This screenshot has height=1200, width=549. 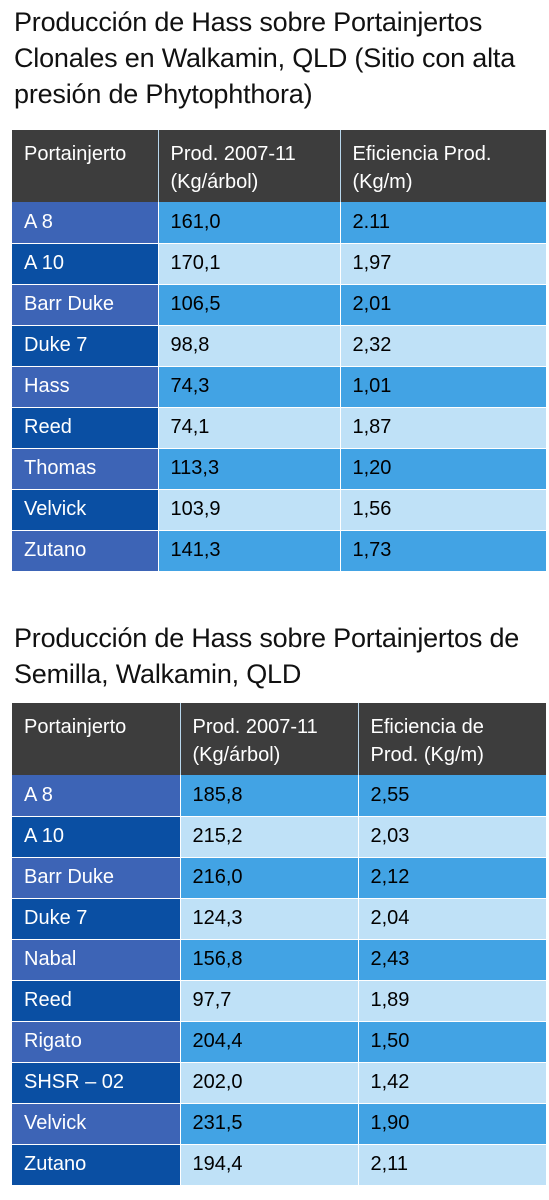 I want to click on efficiency-cell: 1,56, so click(x=443, y=510).